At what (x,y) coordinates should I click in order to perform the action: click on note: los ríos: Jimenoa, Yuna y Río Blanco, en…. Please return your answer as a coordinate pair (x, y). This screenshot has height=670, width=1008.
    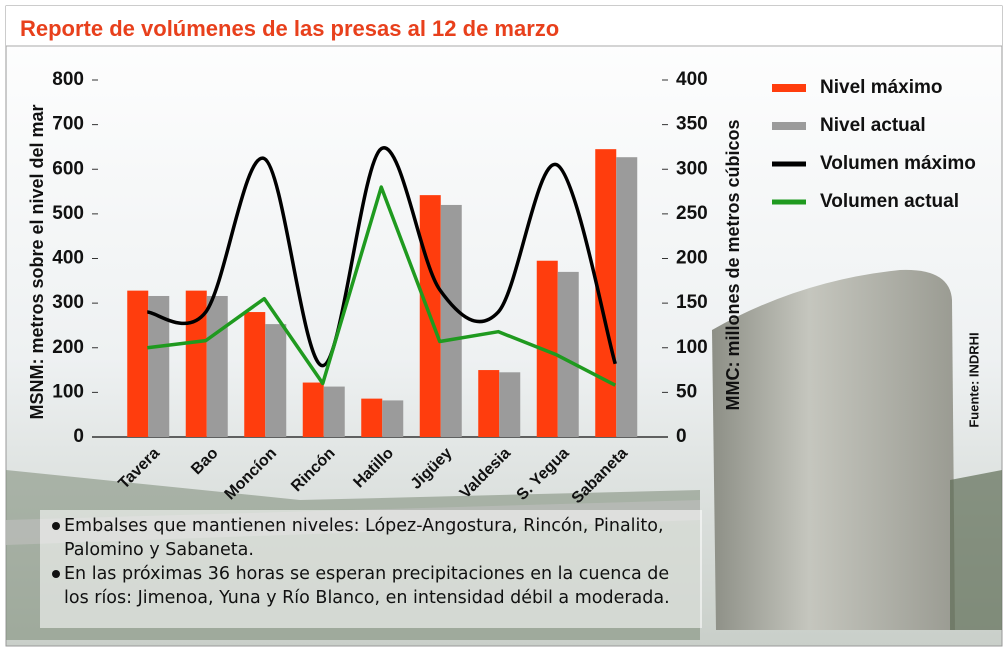
    Looking at the image, I should click on (367, 598).